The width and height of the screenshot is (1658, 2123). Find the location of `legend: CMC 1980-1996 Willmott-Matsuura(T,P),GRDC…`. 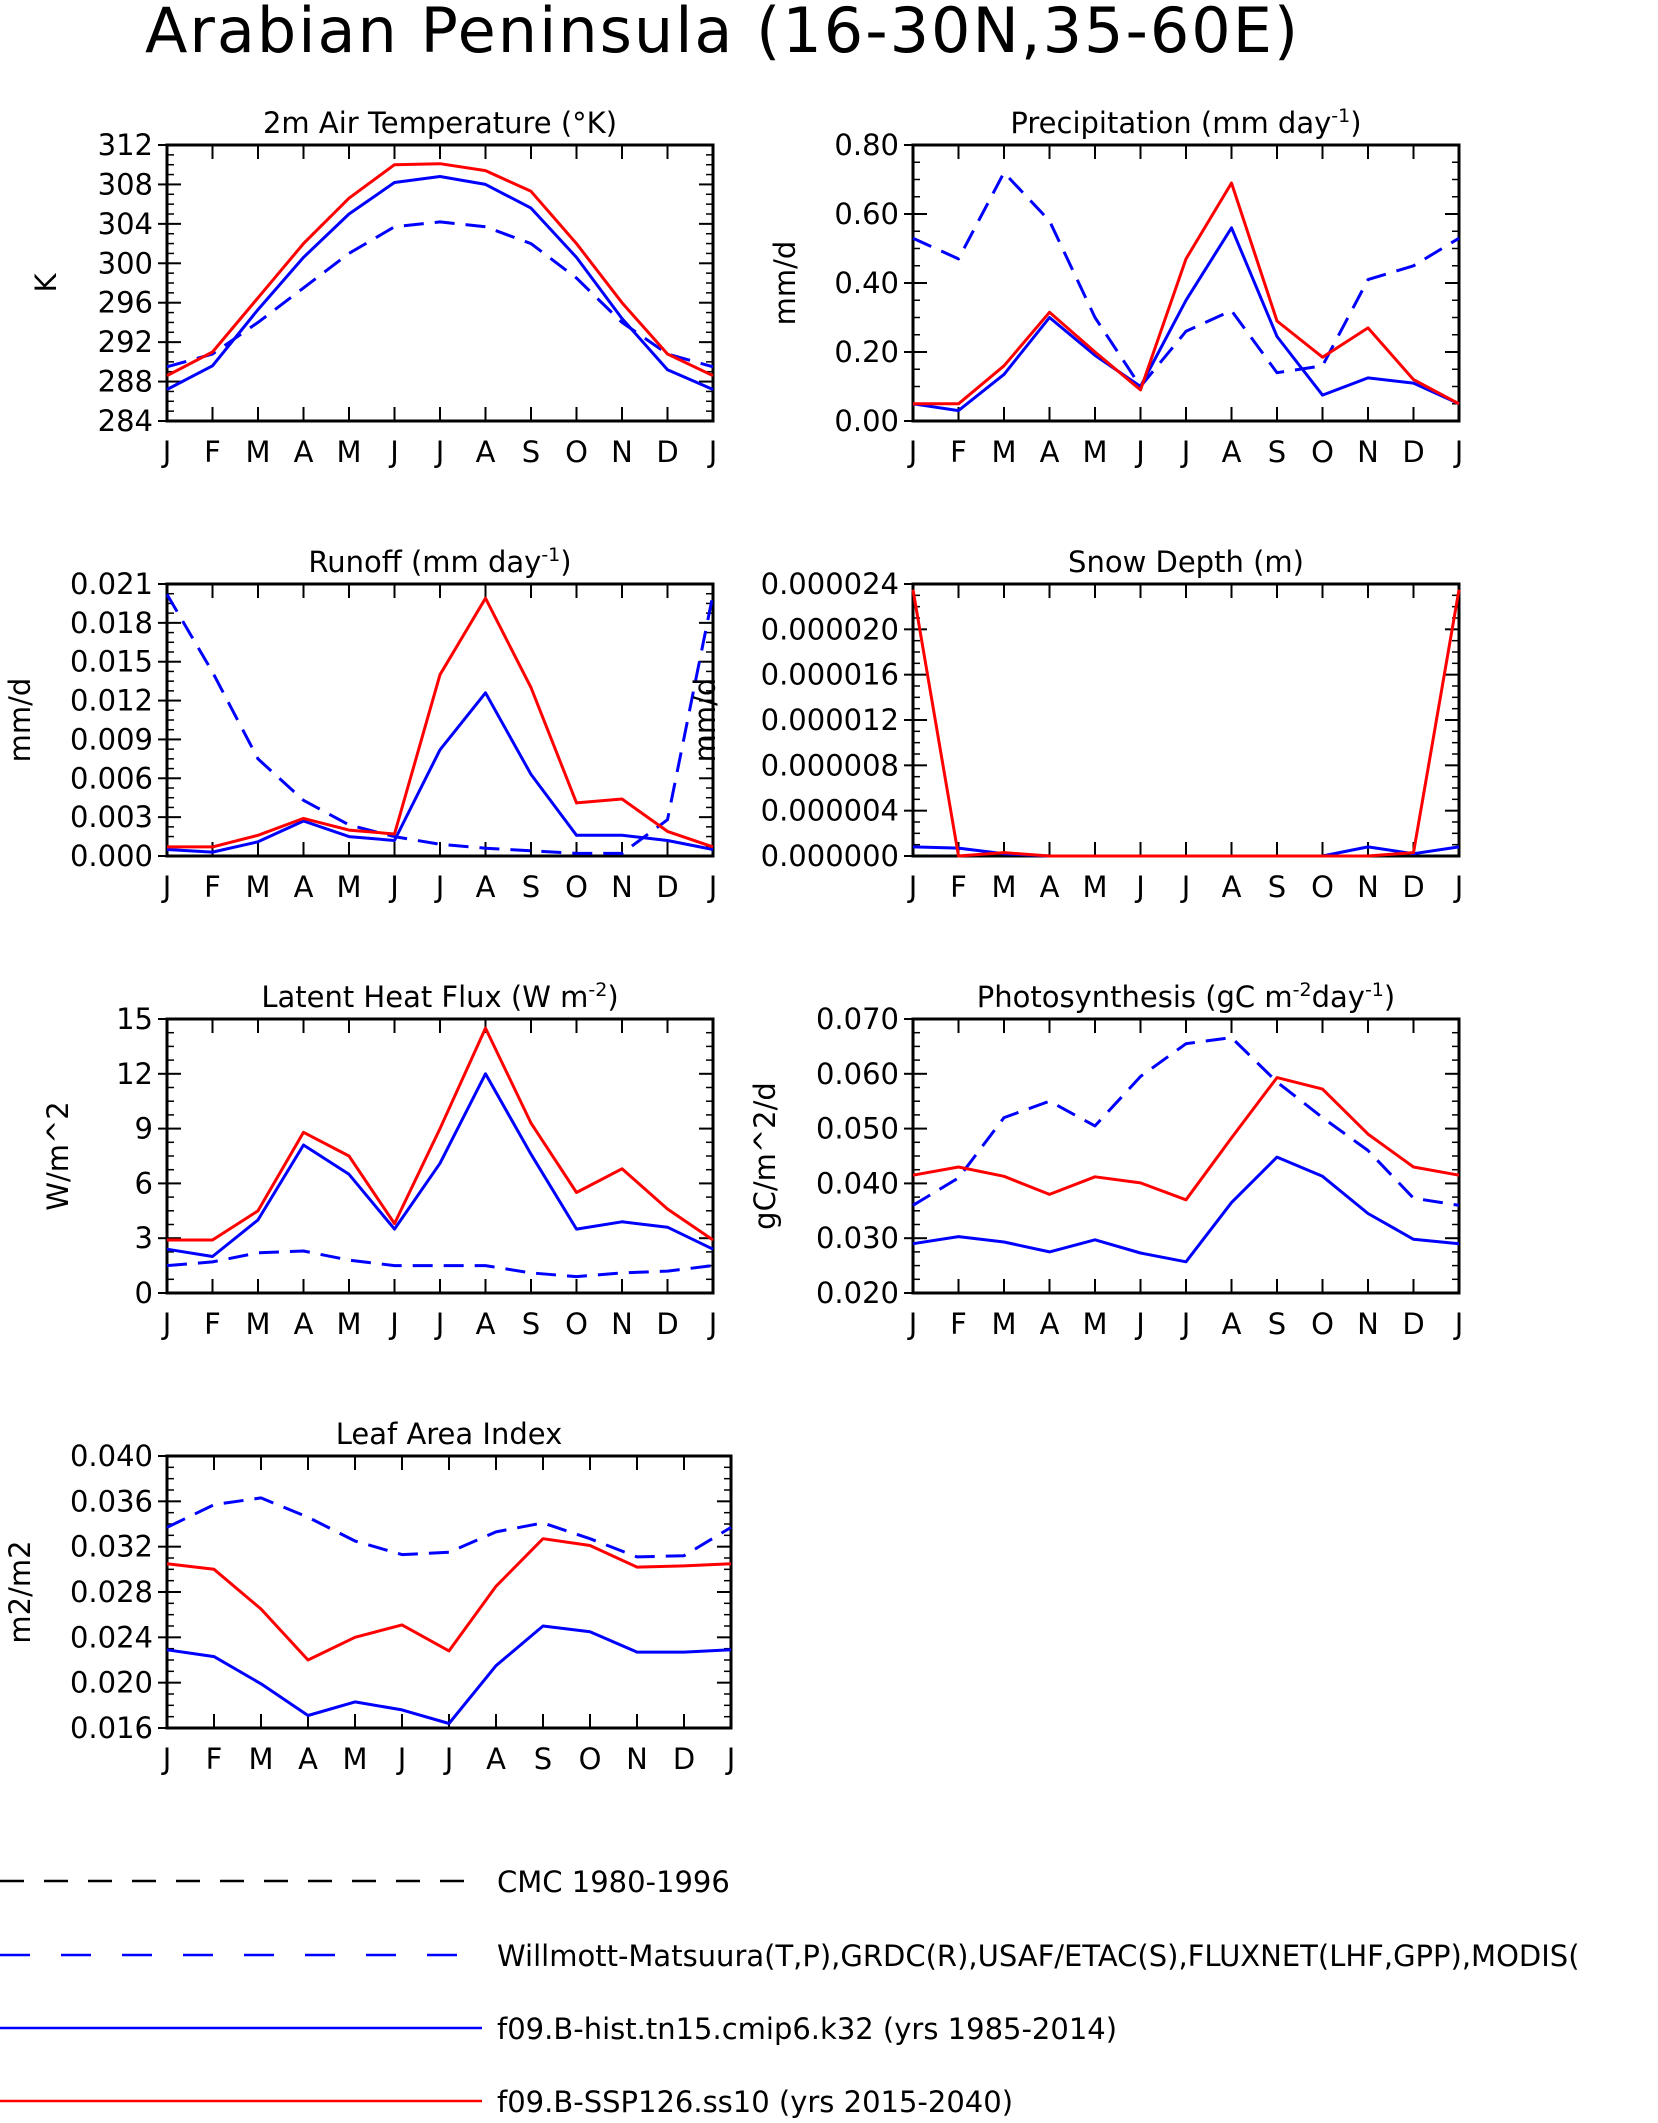

legend: CMC 1980-1996 Willmott-Matsuura(T,P),GRDC… is located at coordinates (790, 1992).